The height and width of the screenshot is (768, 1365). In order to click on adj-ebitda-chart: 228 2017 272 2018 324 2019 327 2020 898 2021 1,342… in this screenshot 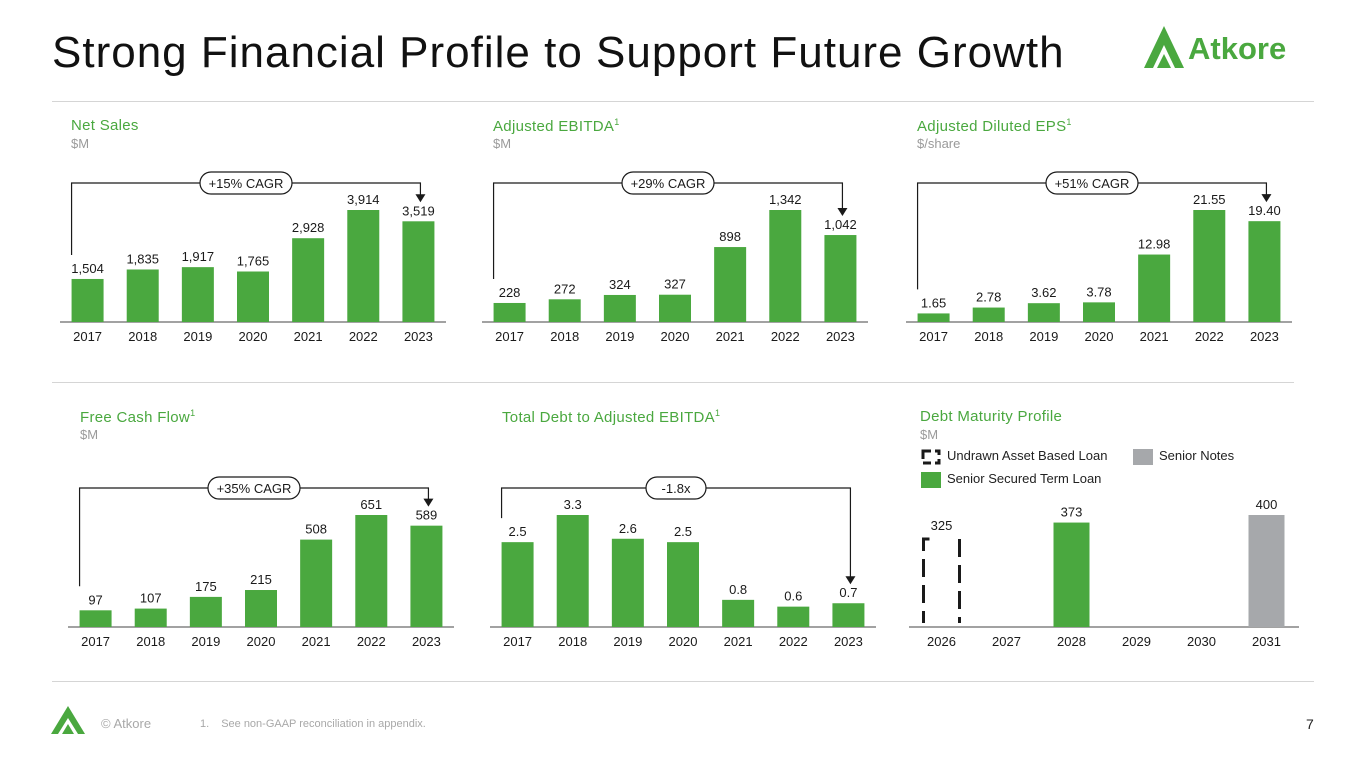, I will do `click(675, 257)`.